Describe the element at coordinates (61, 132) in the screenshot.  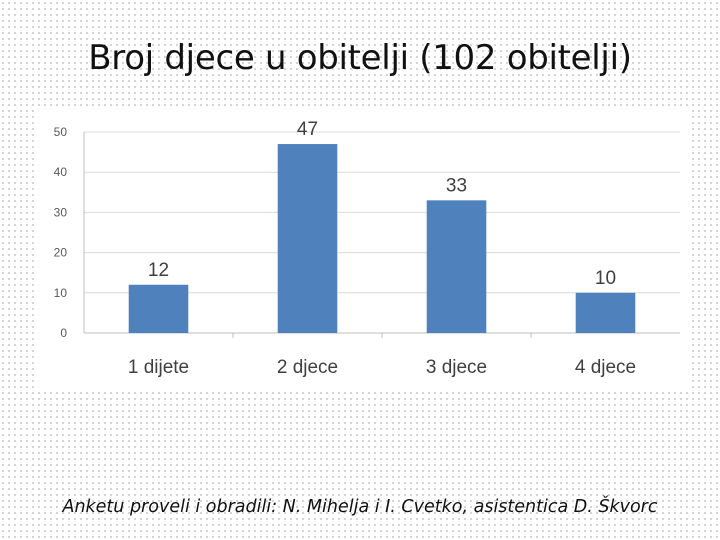
I see `y-tick-label: 50` at that location.